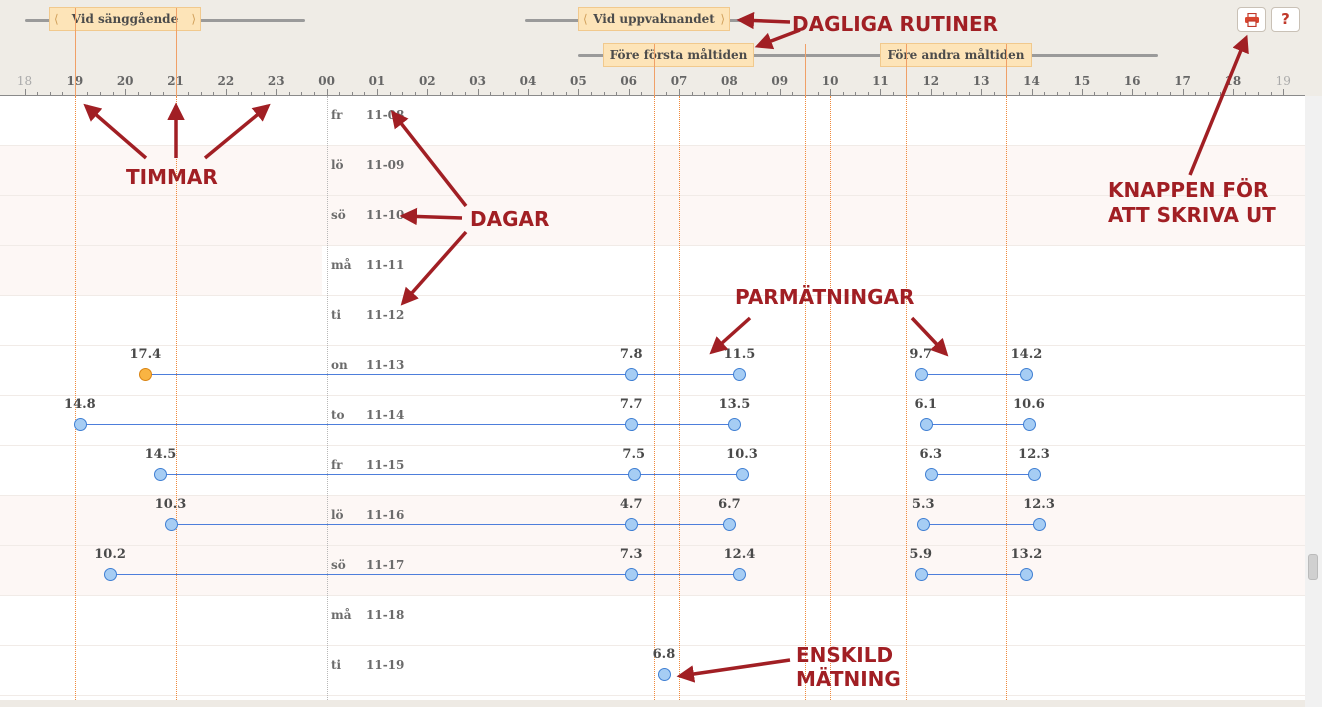 This screenshot has height=707, width=1322. What do you see at coordinates (652, 371) in the screenshot?
I see `day-row: on 11-13` at bounding box center [652, 371].